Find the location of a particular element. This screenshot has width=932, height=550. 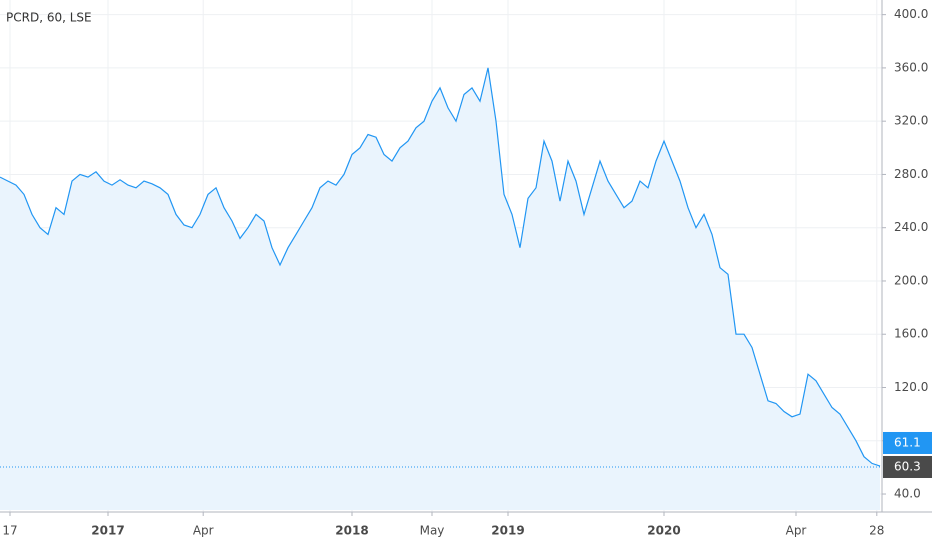

x-tick-label: 17 is located at coordinates (9, 531).